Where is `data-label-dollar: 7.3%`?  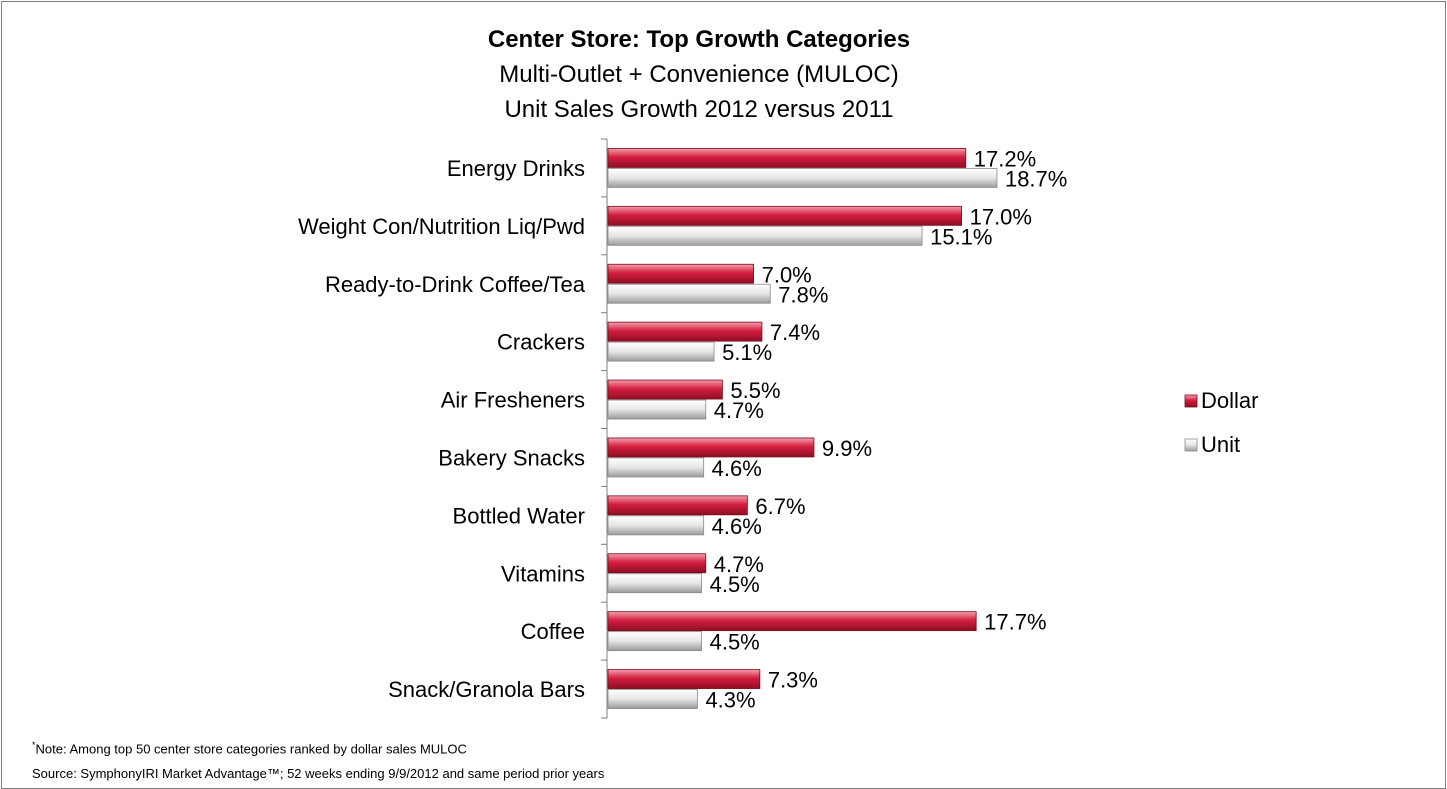
data-label-dollar: 7.3% is located at coordinates (793, 680).